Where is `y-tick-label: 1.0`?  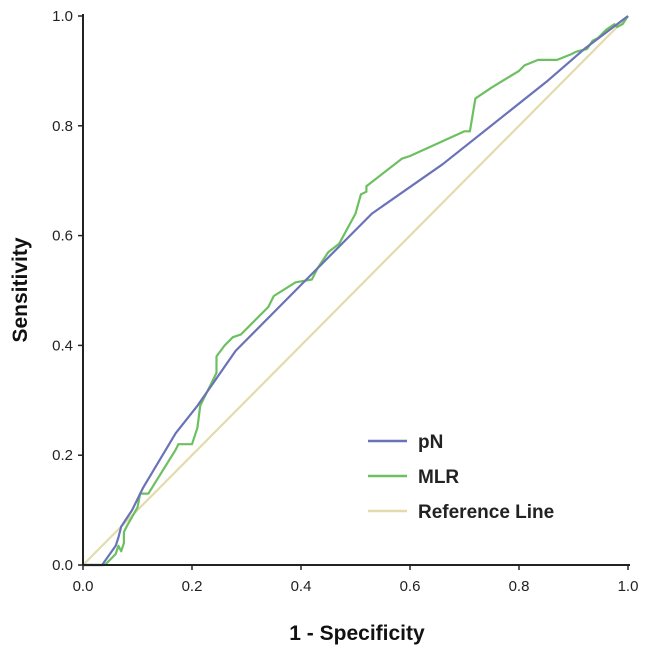
y-tick-label: 1.0 is located at coordinates (62, 16).